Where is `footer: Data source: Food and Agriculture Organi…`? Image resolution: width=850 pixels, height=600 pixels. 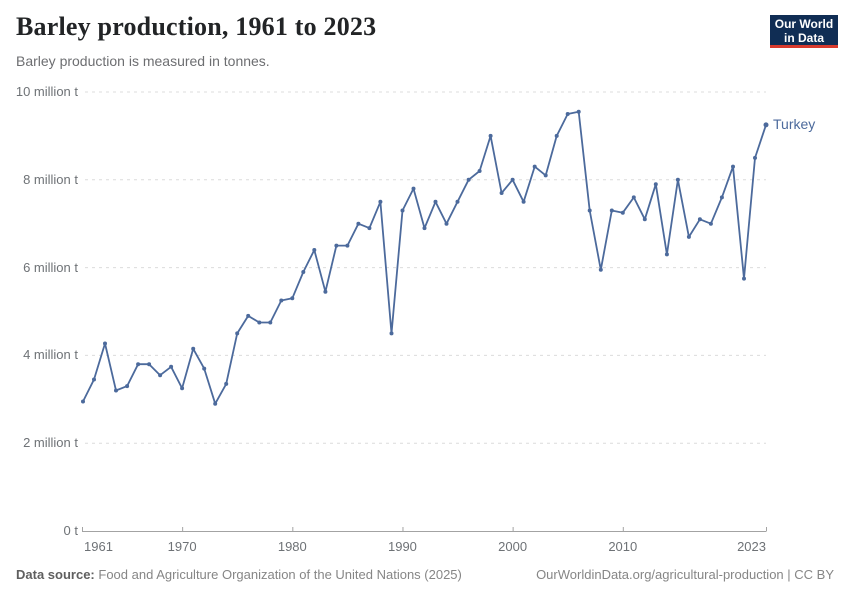 footer: Data source: Food and Agriculture Organi… is located at coordinates (425, 574).